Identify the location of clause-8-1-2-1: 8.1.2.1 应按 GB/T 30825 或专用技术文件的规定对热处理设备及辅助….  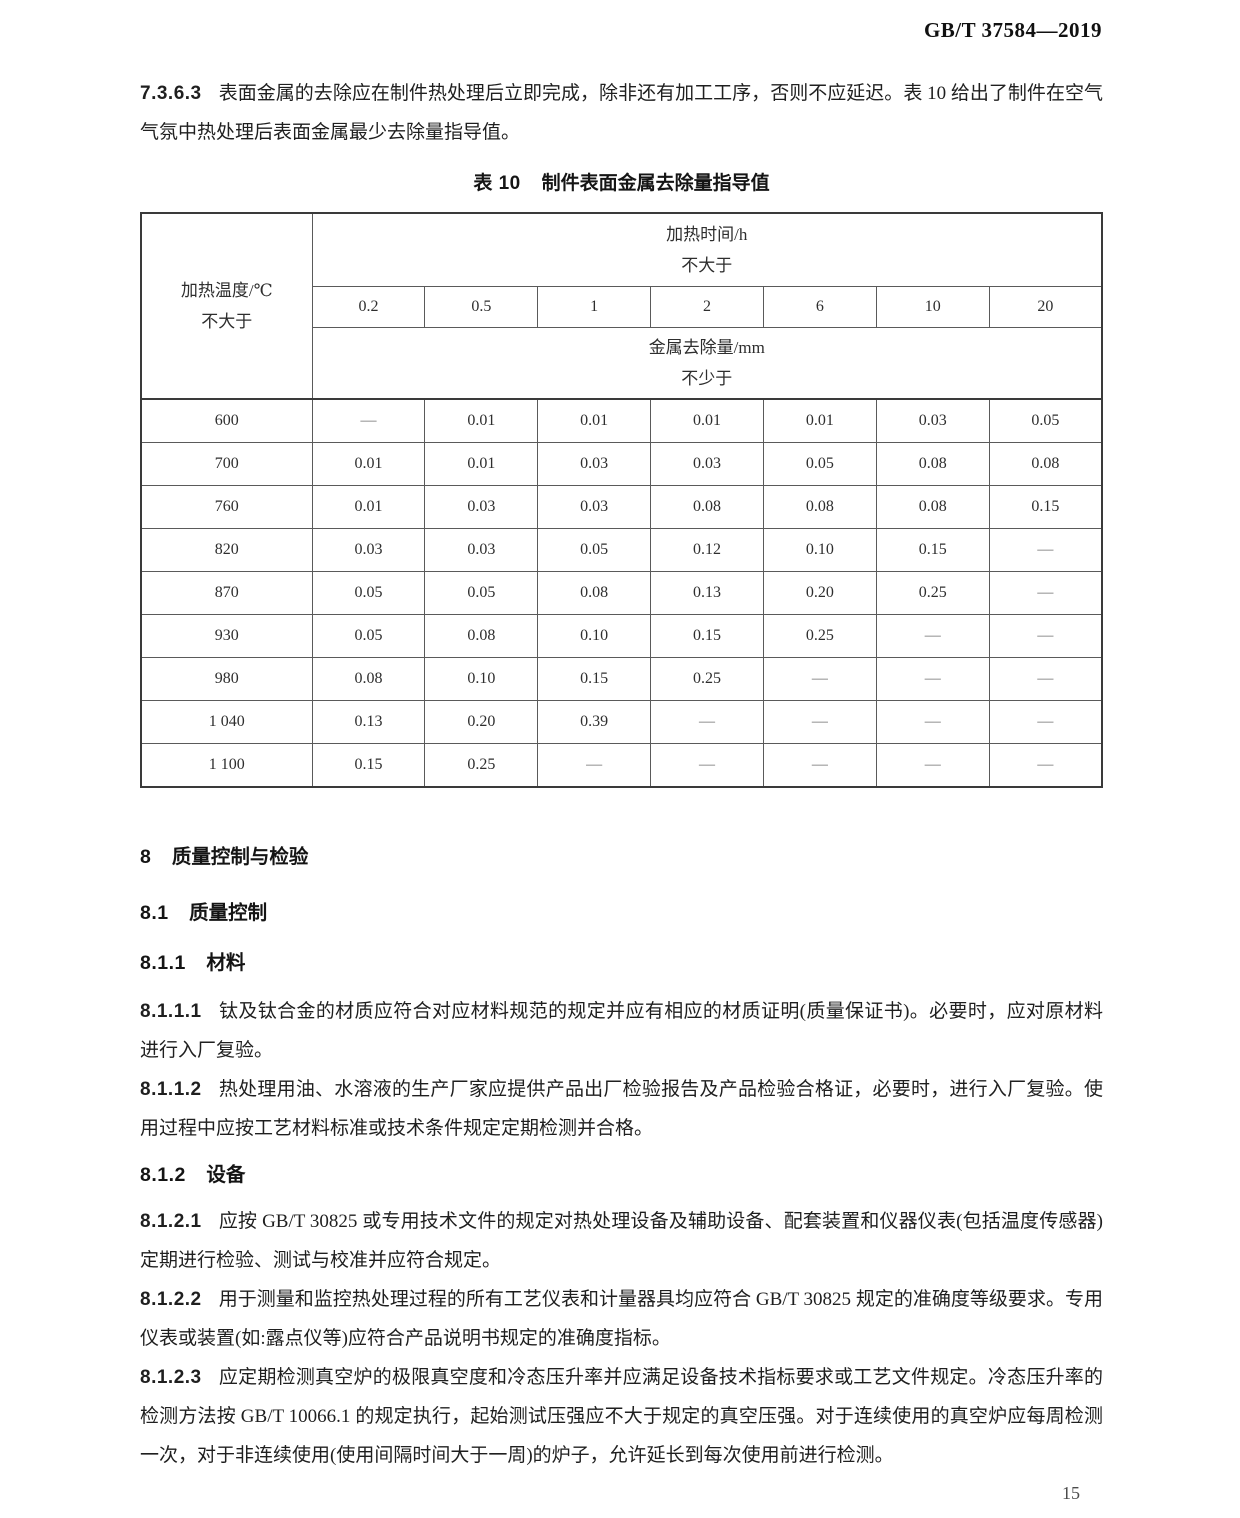
(621, 1241).